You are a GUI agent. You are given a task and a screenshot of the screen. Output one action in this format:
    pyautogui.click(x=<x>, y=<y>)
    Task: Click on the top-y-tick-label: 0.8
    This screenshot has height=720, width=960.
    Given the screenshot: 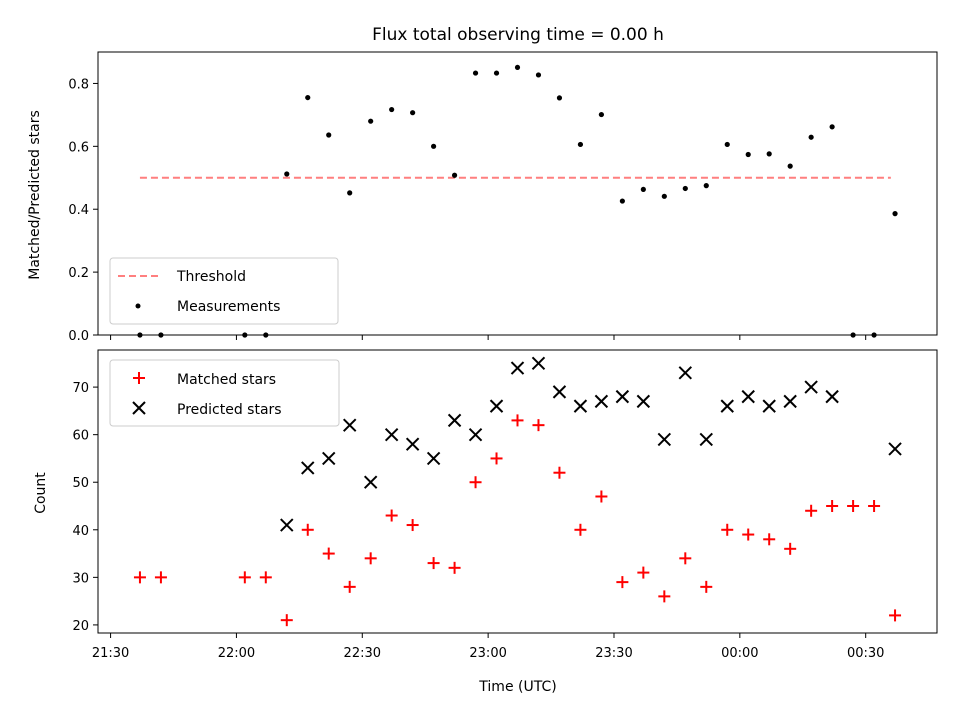 What is the action you would take?
    pyautogui.click(x=78, y=84)
    